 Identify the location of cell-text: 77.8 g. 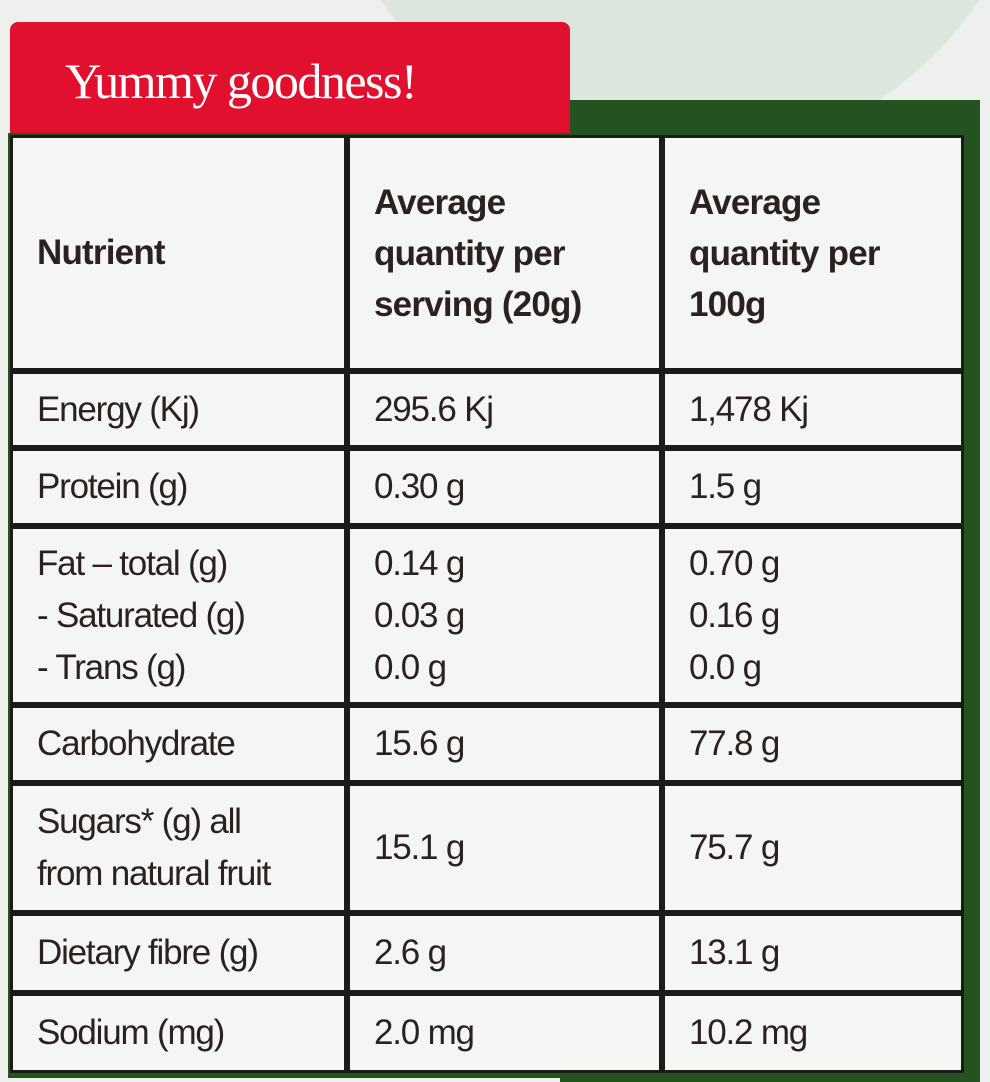
(734, 743).